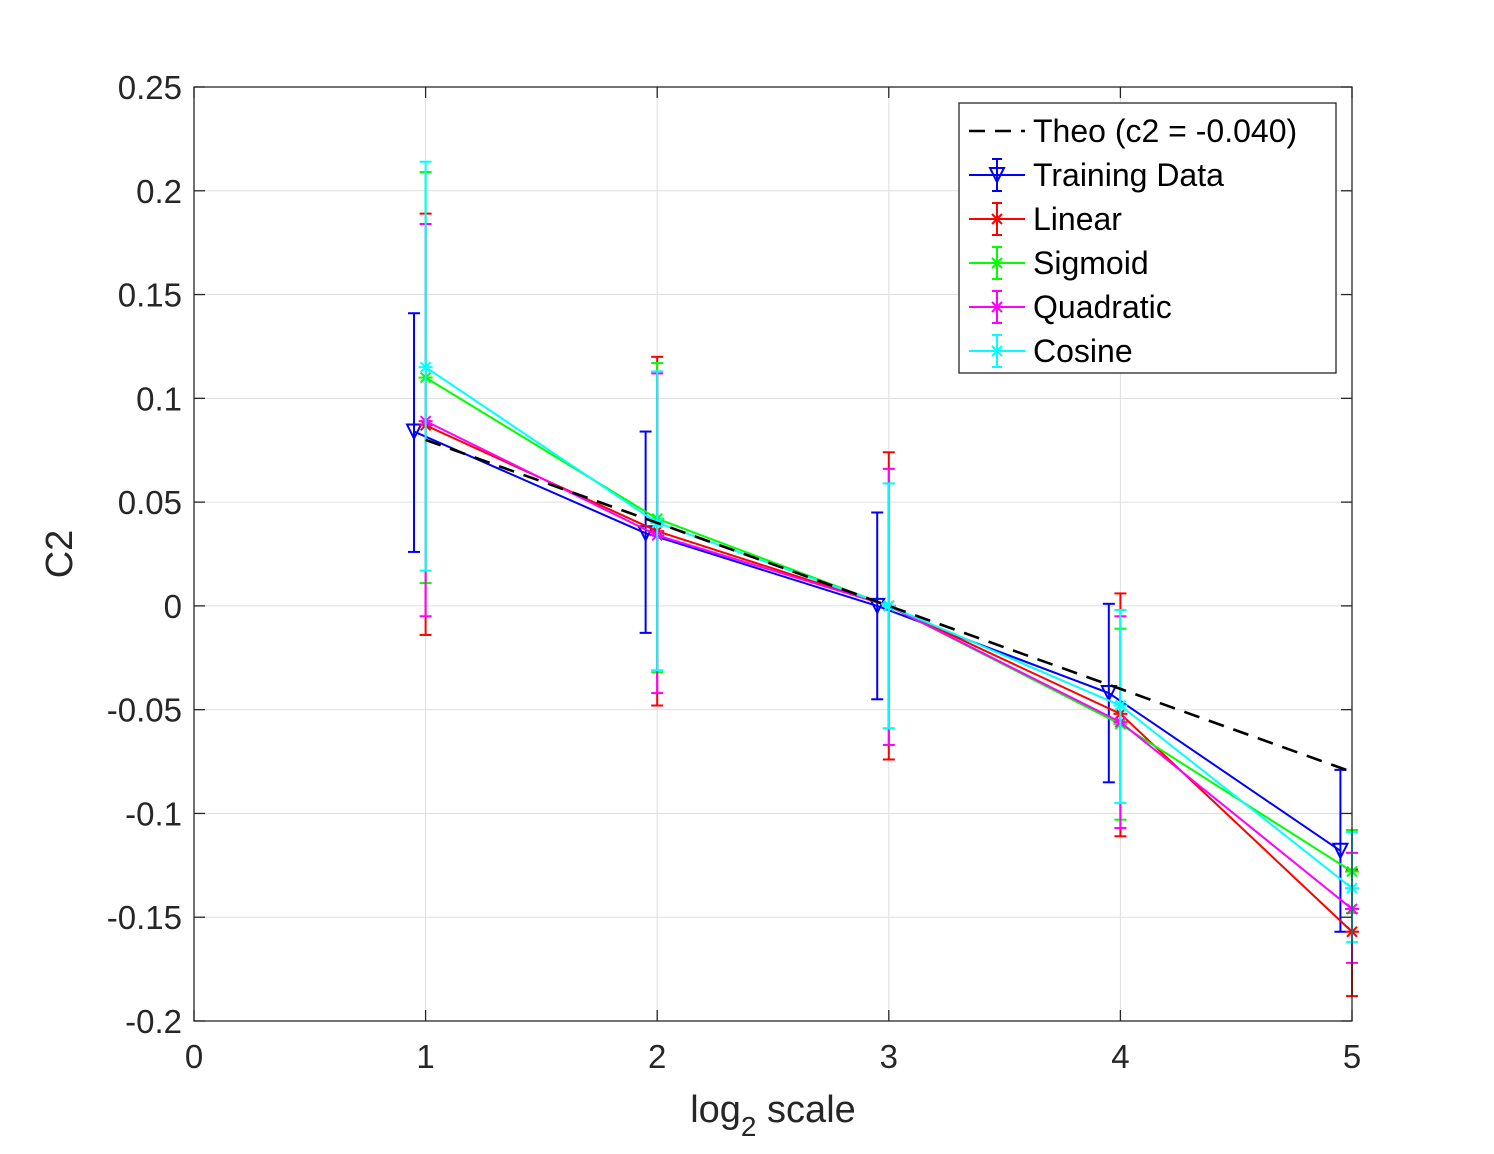 The image size is (1494, 1154). What do you see at coordinates (806, 1110) in the screenshot?
I see `x-axis-title-rest: scale` at bounding box center [806, 1110].